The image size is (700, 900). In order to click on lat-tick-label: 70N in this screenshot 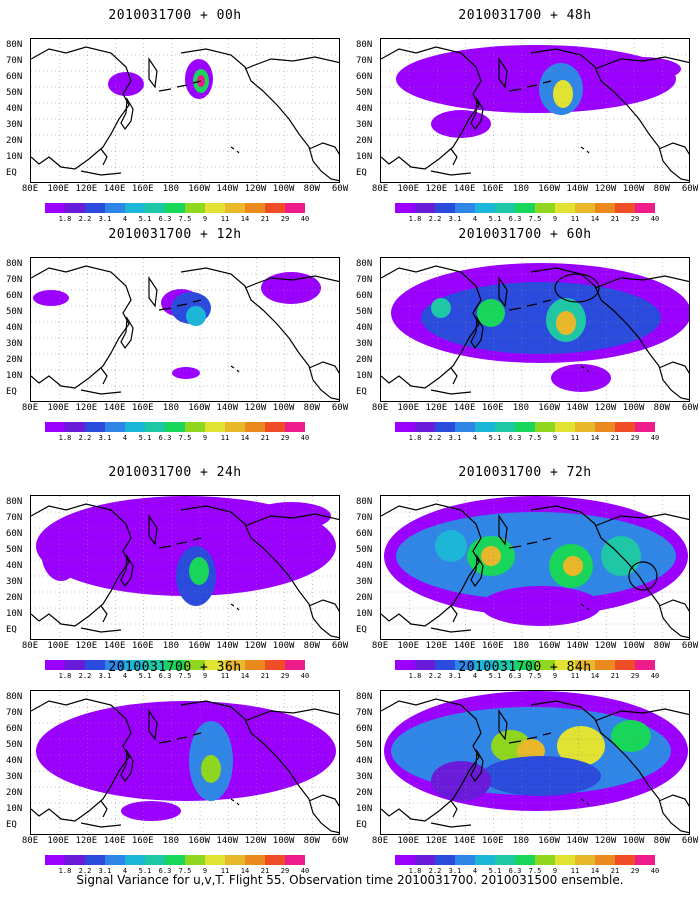, I will do `click(364, 713)`.